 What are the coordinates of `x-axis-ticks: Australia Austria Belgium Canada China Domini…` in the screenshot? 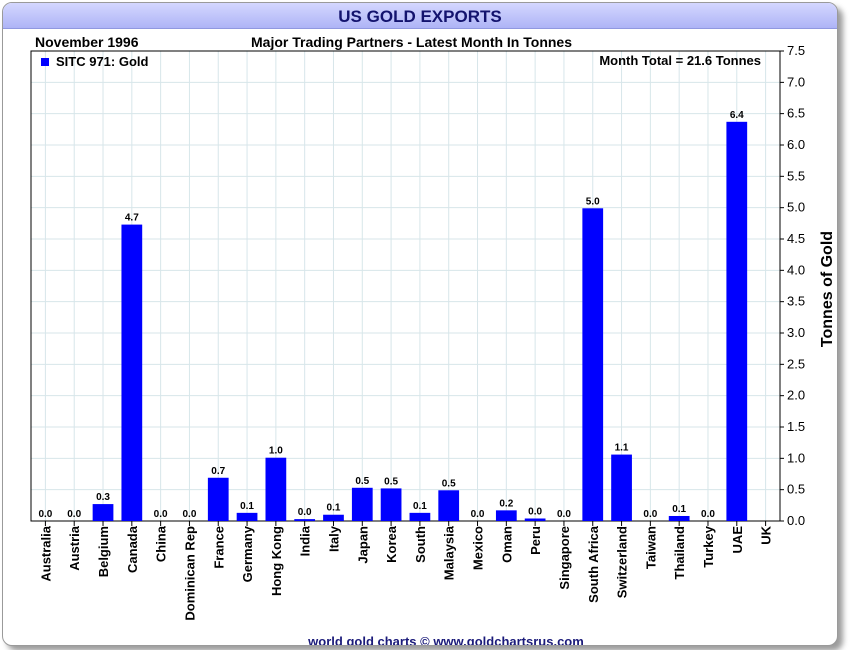 It's located at (406, 571).